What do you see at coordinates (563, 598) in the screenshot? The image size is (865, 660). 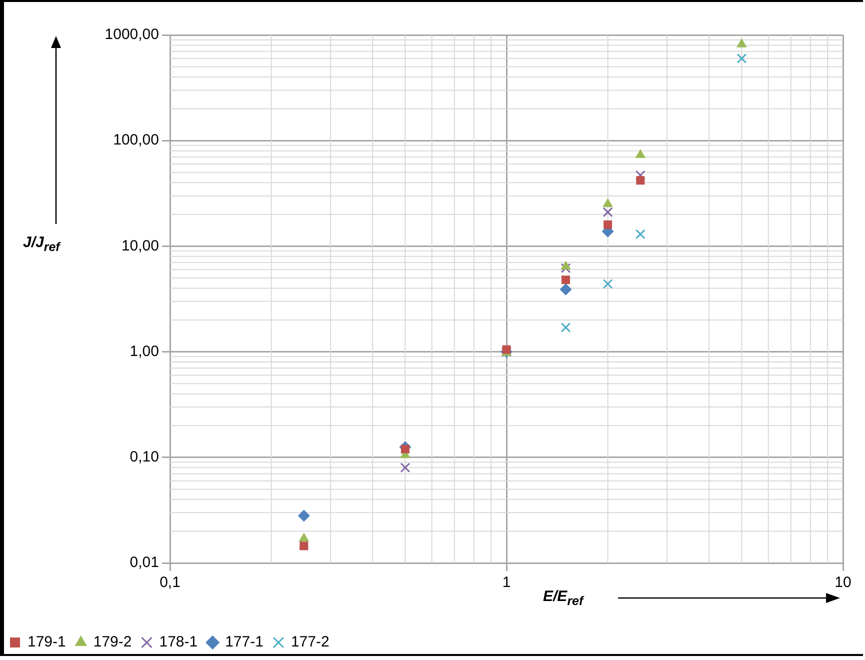 I see `x-axis-title: E/E$_{ref}$` at bounding box center [563, 598].